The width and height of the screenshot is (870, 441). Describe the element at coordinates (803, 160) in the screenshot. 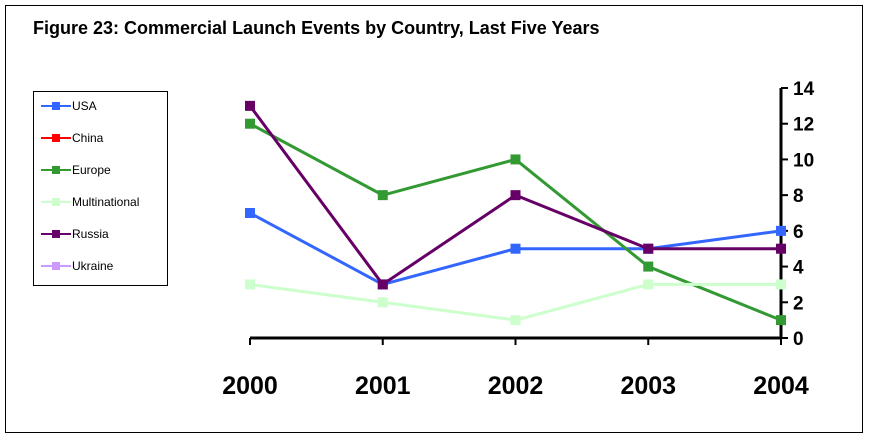

I see `y-tick-label: 10` at that location.